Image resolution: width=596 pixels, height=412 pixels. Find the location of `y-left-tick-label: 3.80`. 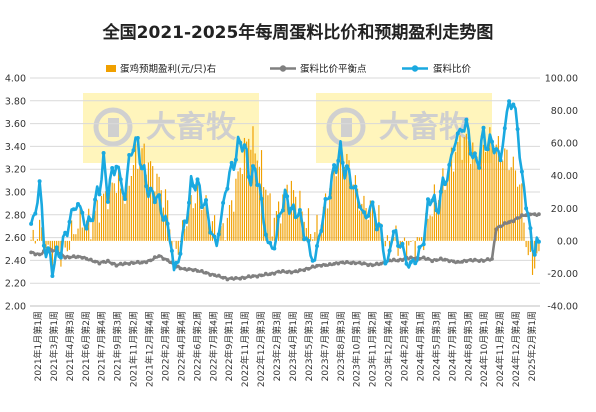

y-left-tick-label: 3.80 is located at coordinates (15, 101).